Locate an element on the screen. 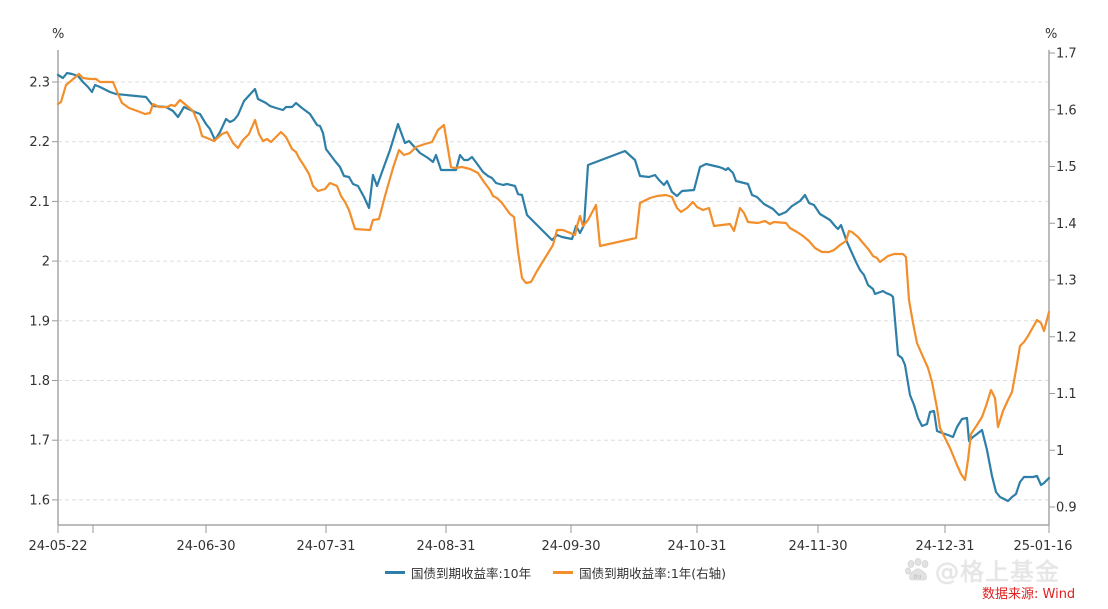 The width and height of the screenshot is (1108, 609). right-axis-unit: % is located at coordinates (1051, 34).